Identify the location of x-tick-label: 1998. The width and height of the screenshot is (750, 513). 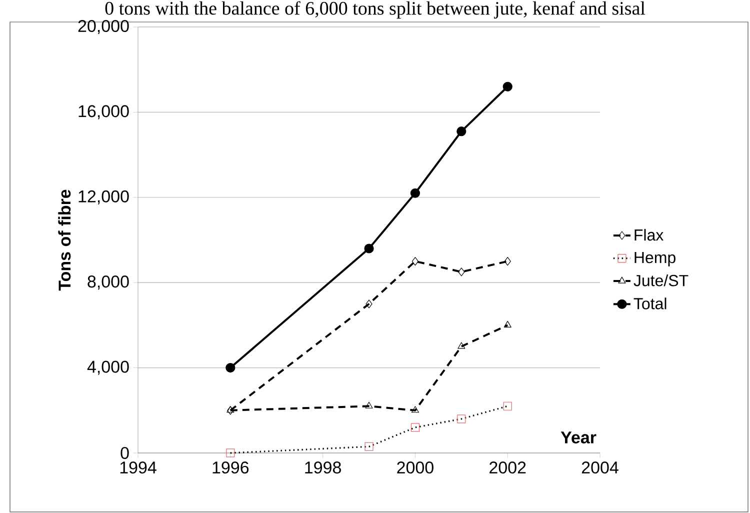
(323, 468).